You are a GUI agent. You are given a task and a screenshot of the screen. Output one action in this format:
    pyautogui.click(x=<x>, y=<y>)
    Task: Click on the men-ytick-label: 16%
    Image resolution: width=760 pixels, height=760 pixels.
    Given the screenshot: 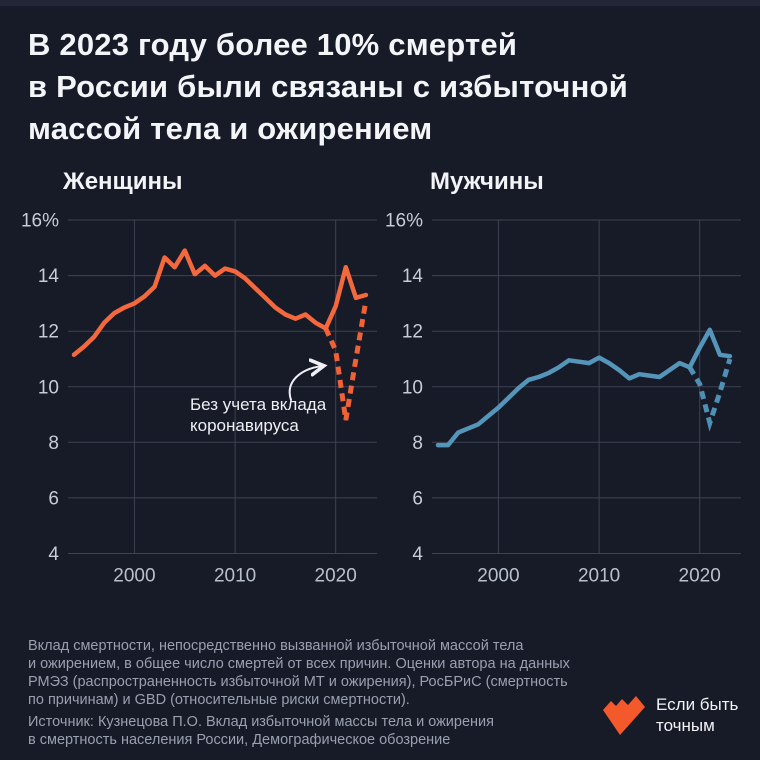 What is the action you would take?
    pyautogui.click(x=404, y=221)
    